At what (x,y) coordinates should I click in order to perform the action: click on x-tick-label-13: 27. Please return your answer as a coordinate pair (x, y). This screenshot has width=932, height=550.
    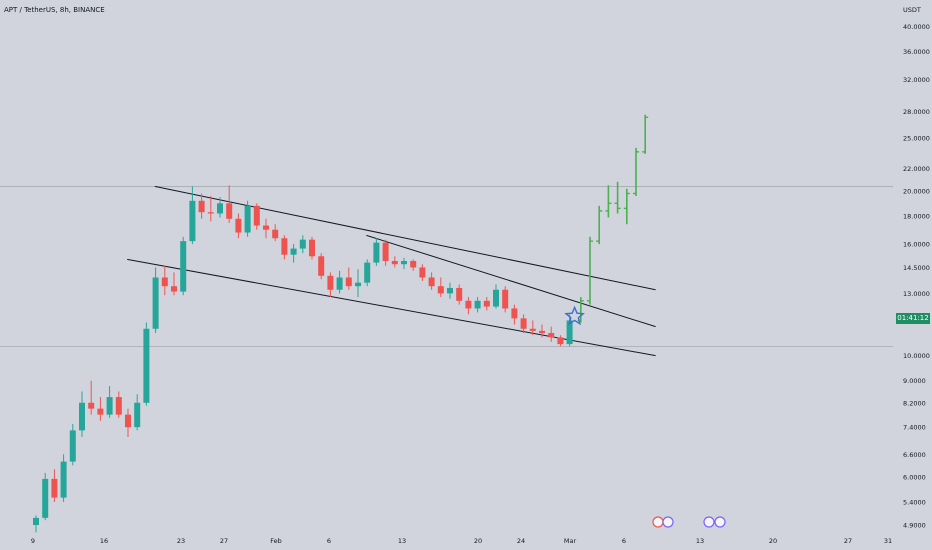
    Looking at the image, I should click on (848, 541).